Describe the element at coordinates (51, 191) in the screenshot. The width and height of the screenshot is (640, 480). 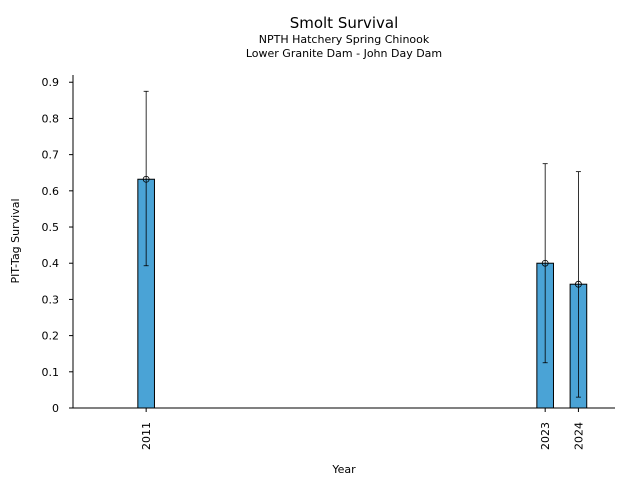
I see `y-tick-label: 0.6` at that location.